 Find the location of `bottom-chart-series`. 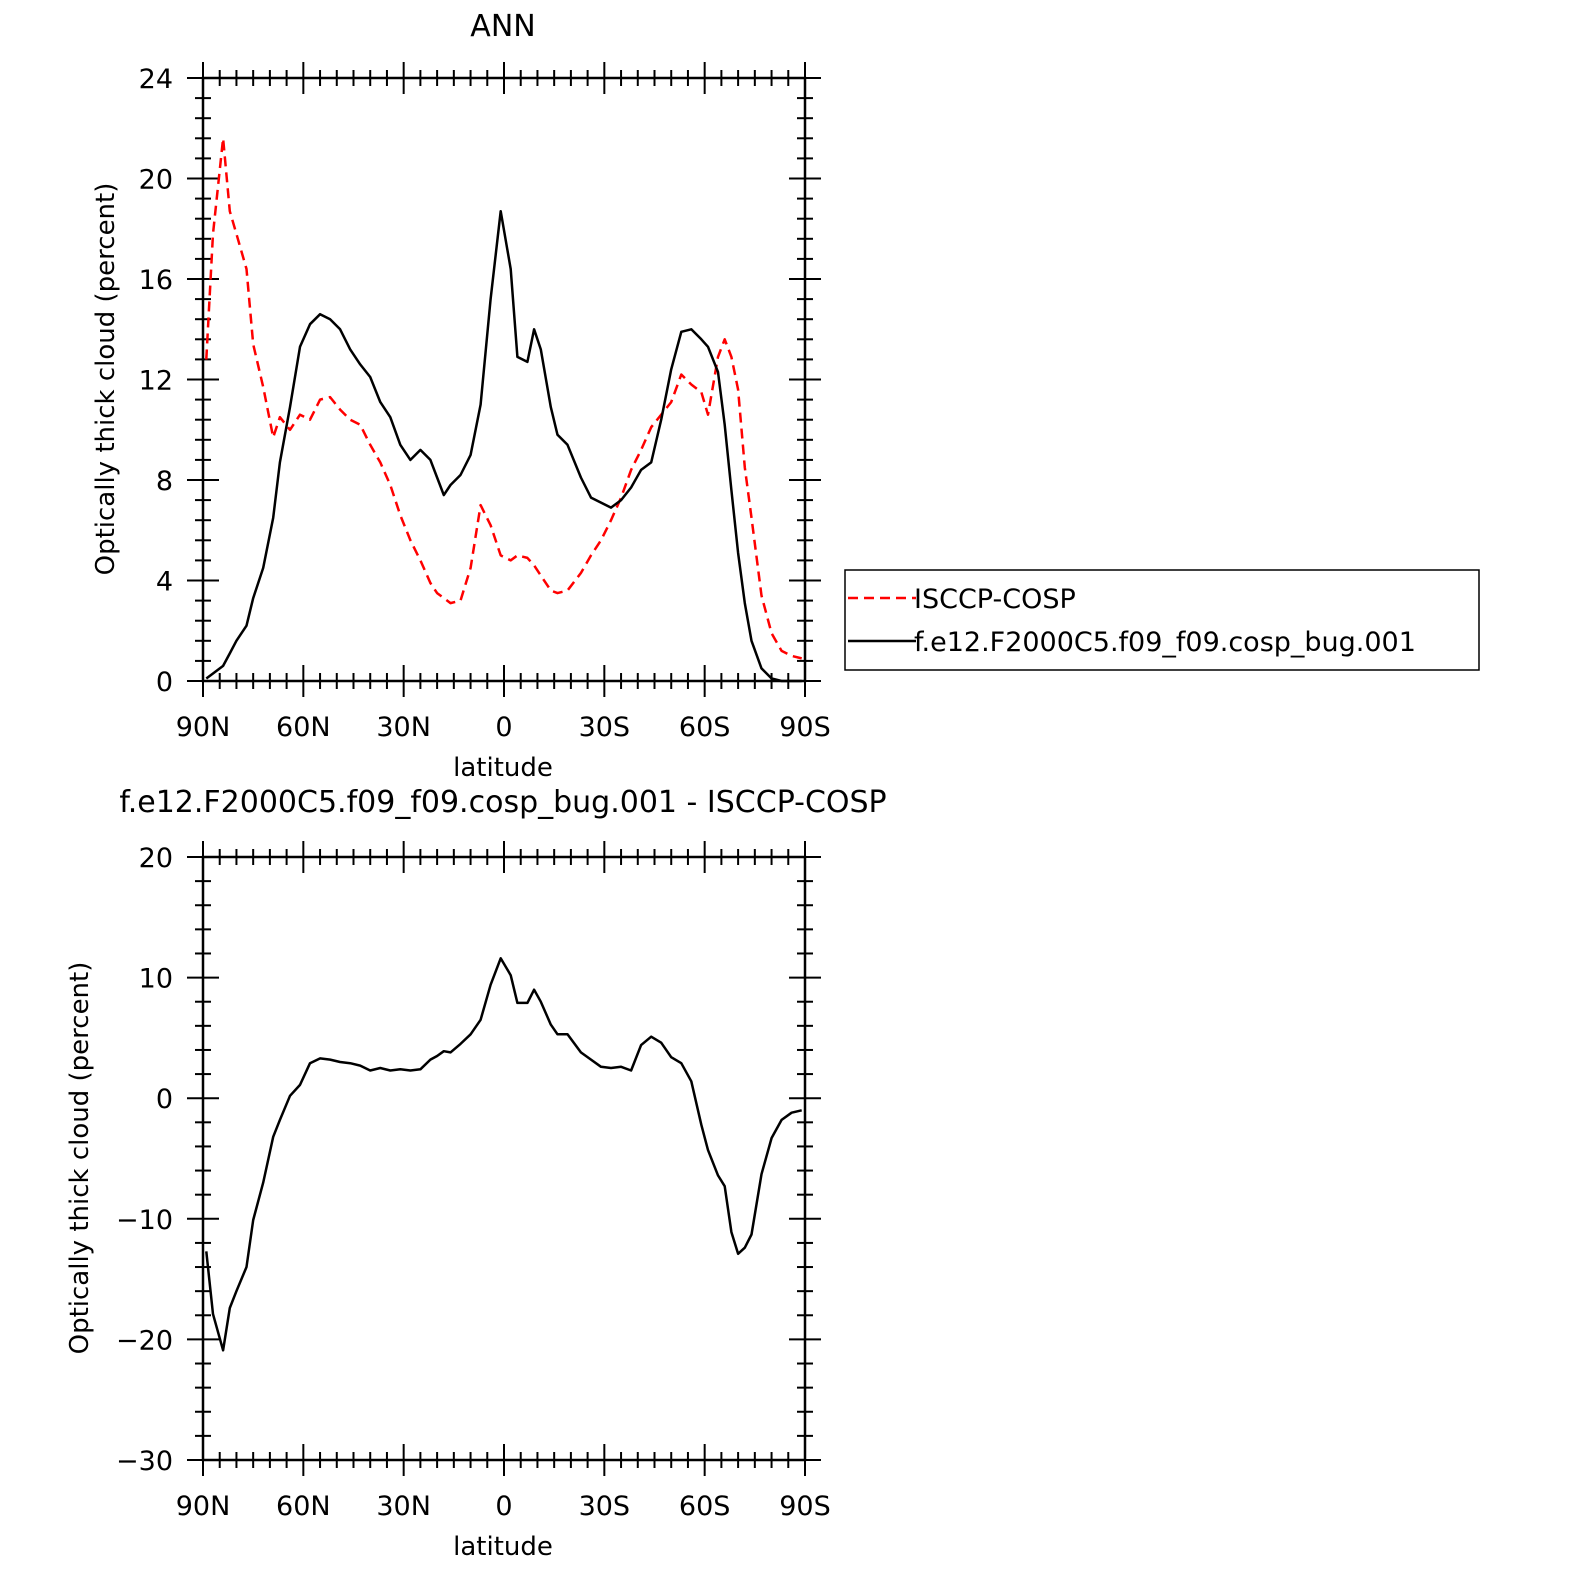

bottom-chart-series is located at coordinates (503, 1154).